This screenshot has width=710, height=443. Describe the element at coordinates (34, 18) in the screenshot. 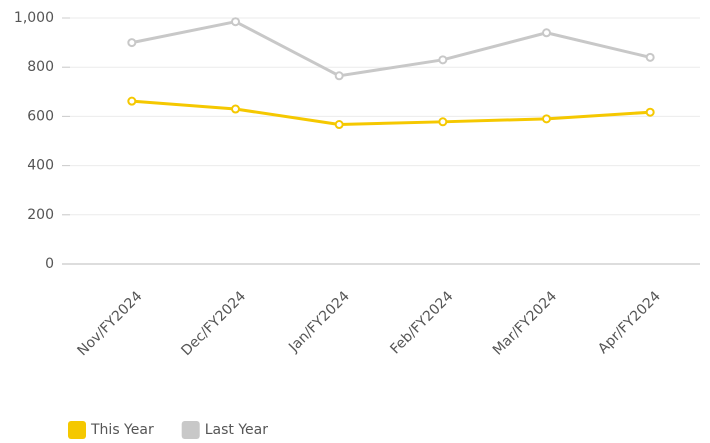

I see `y-tick-label: 1,000` at that location.